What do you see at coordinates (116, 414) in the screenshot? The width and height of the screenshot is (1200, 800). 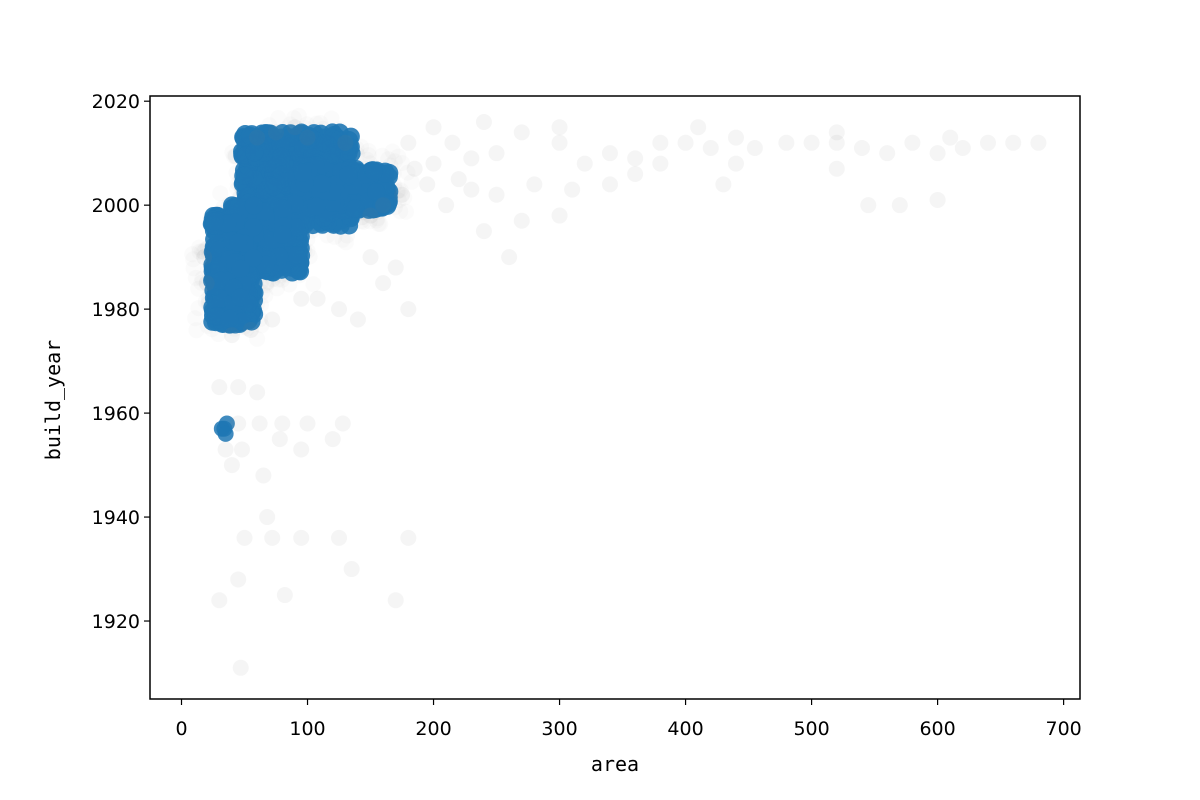 I see `y-tick-label: 1960` at bounding box center [116, 414].